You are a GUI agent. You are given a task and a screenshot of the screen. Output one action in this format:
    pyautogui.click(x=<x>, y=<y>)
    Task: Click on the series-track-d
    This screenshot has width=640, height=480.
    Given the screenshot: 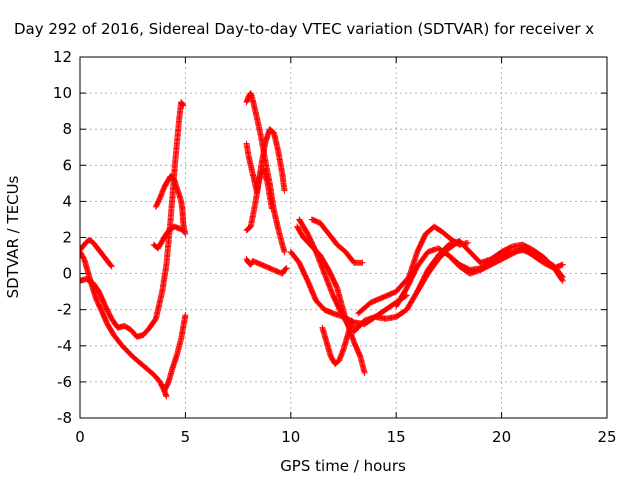 What is the action you would take?
    pyautogui.click(x=170, y=205)
    